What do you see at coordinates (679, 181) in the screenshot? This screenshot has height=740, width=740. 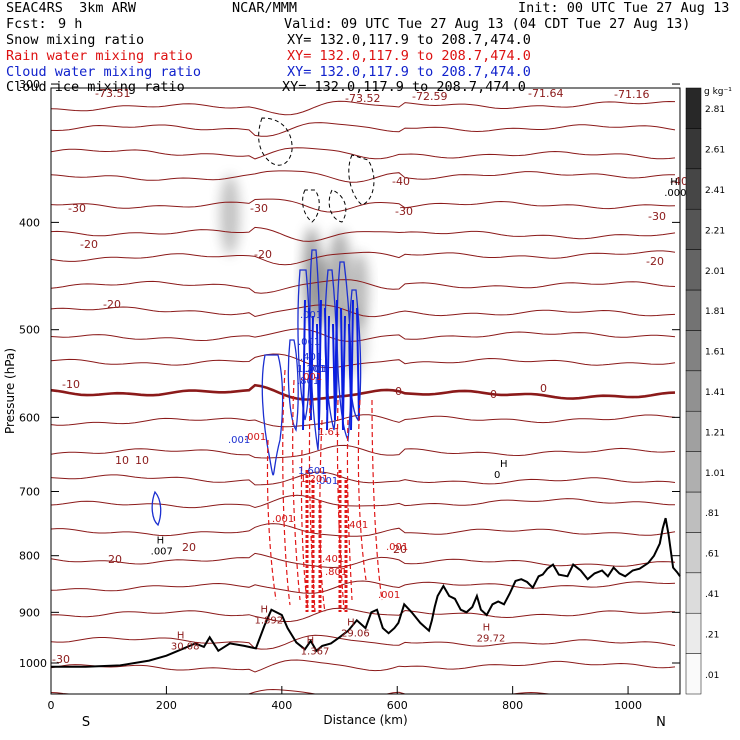 I see `temperature-contour-label: -40` at bounding box center [679, 181].